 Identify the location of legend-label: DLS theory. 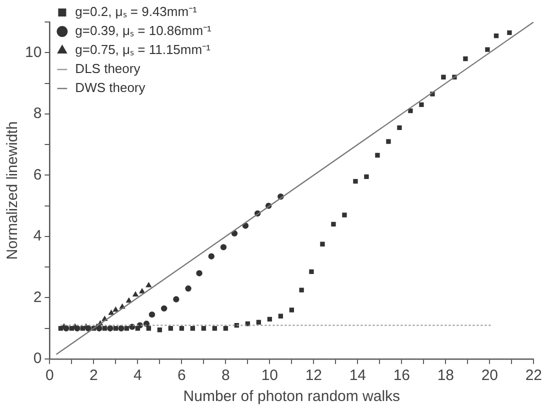
(108, 68).